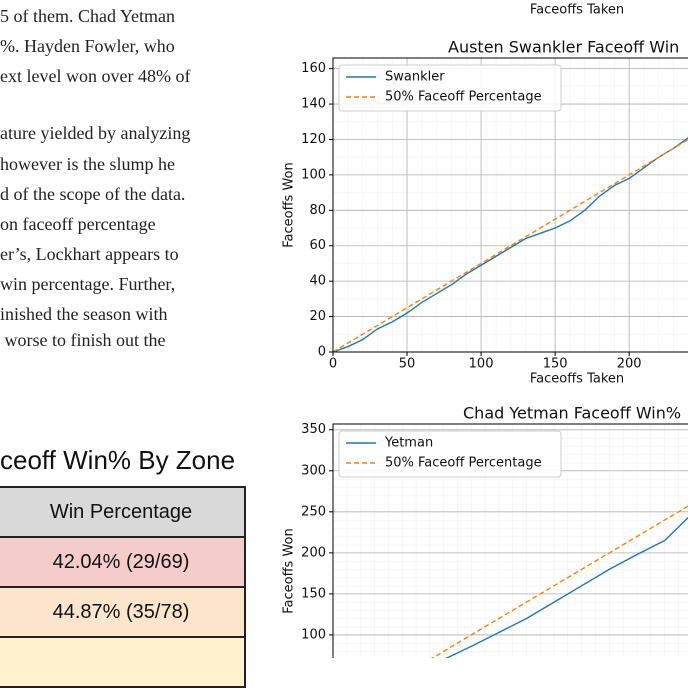 The height and width of the screenshot is (688, 688). Describe the element at coordinates (313, 470) in the screenshot. I see `y-tick-label: 300` at that location.